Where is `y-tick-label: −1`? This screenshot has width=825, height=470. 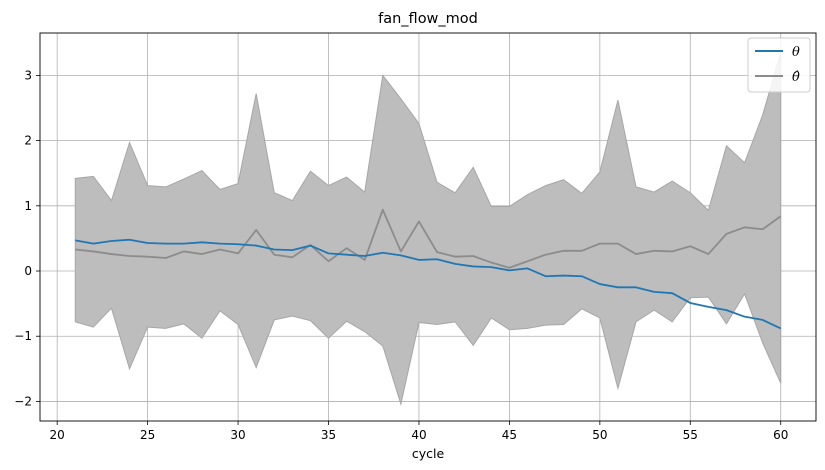
y-tick-label: −1 is located at coordinates (23, 336).